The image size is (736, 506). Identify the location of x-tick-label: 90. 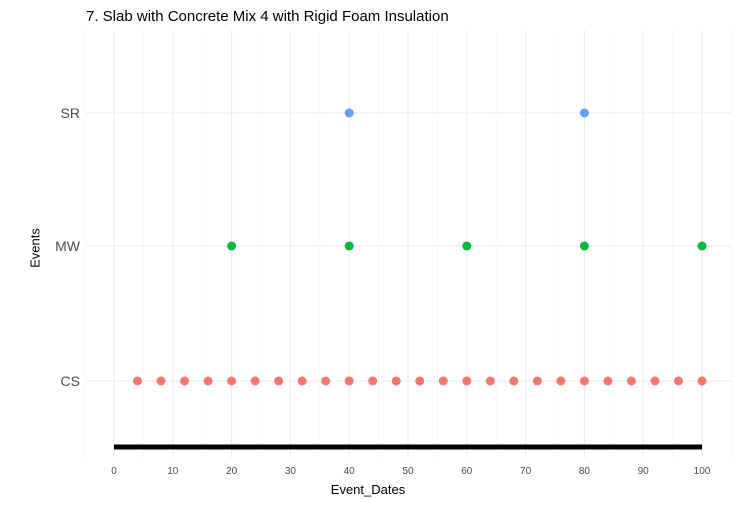
(644, 471).